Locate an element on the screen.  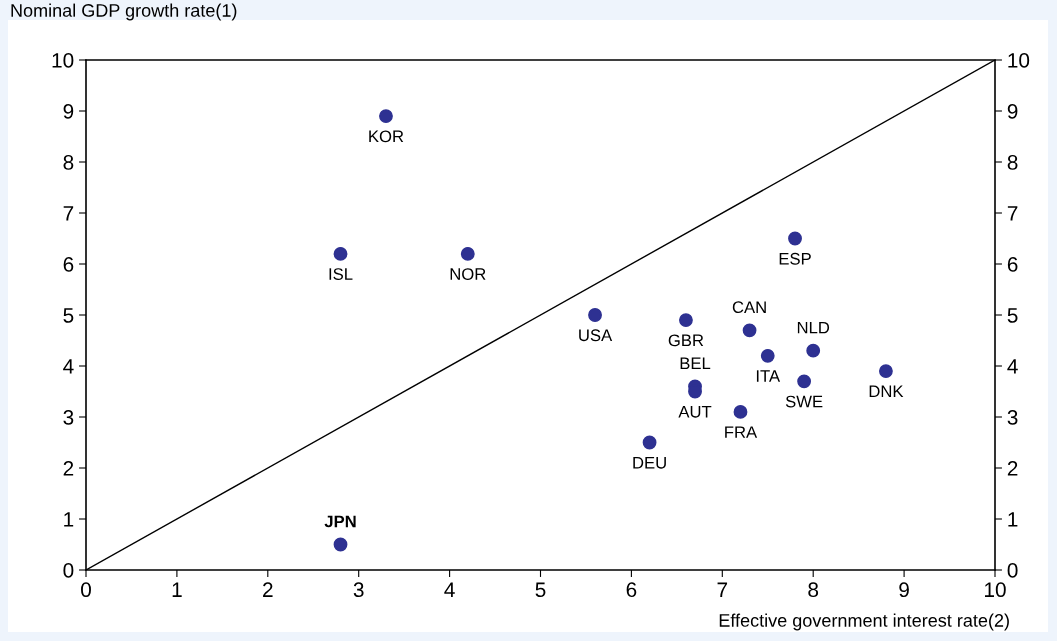
x-tick-label: 4 is located at coordinates (449, 589).